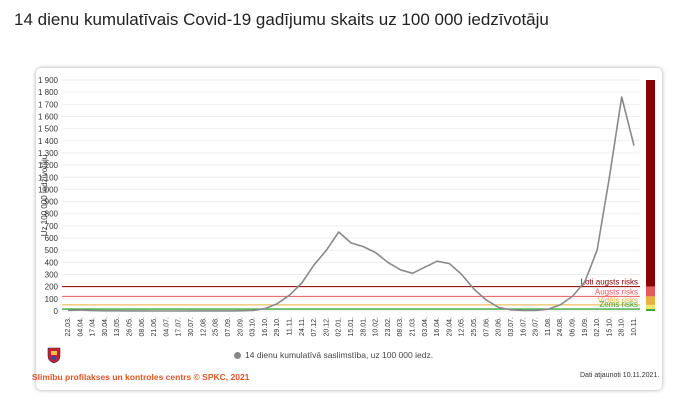 The image size is (700, 414). I want to click on x-tick-label: 30.04., so click(105, 327).